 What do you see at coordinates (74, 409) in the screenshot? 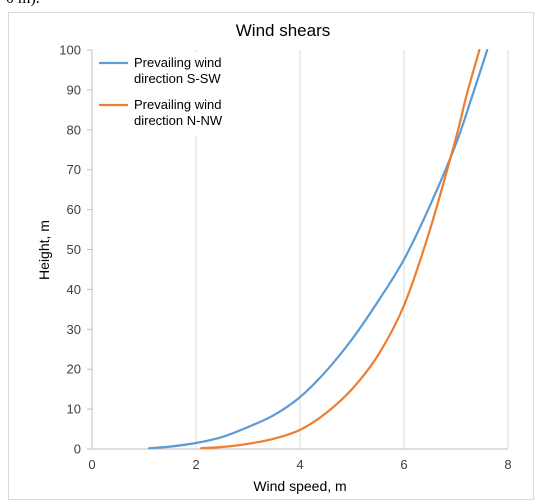
I see `y-tick-label: 10` at bounding box center [74, 409].